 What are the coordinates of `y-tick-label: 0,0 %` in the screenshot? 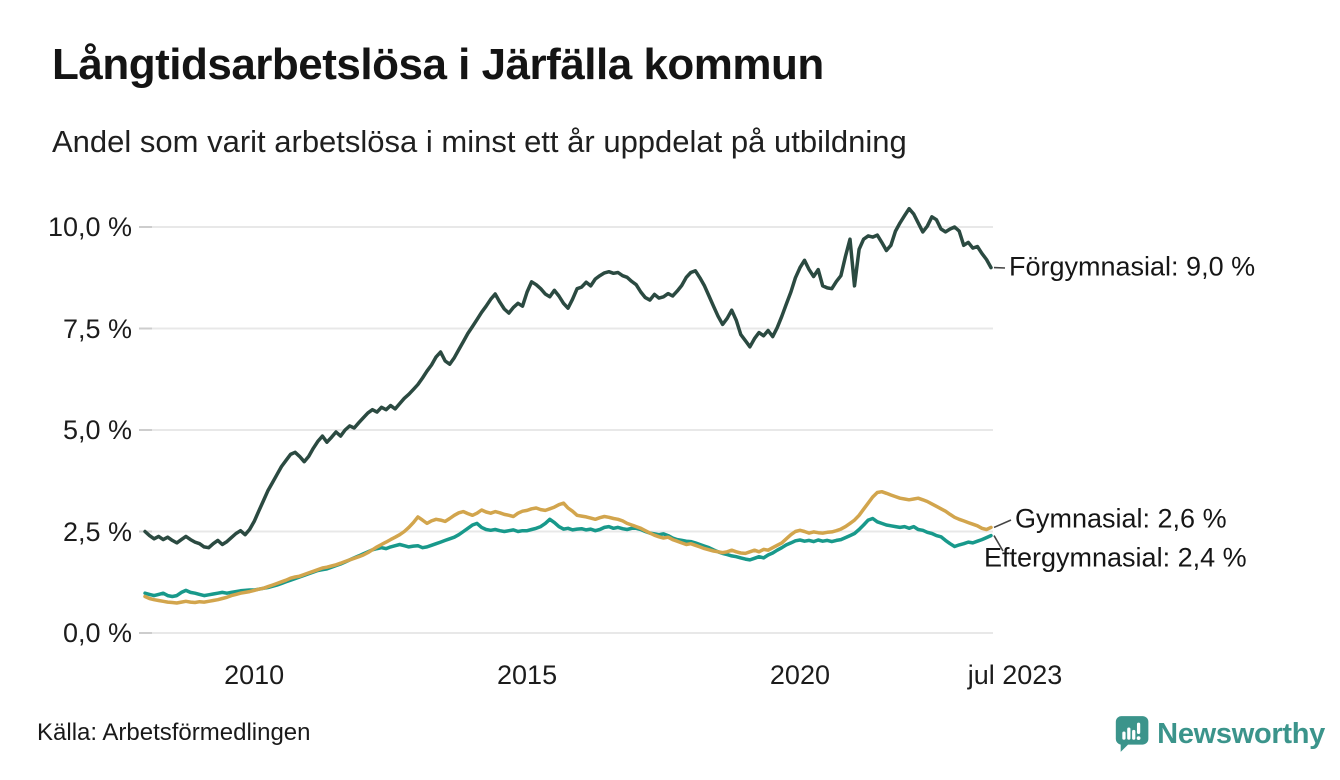 It's located at (97, 633).